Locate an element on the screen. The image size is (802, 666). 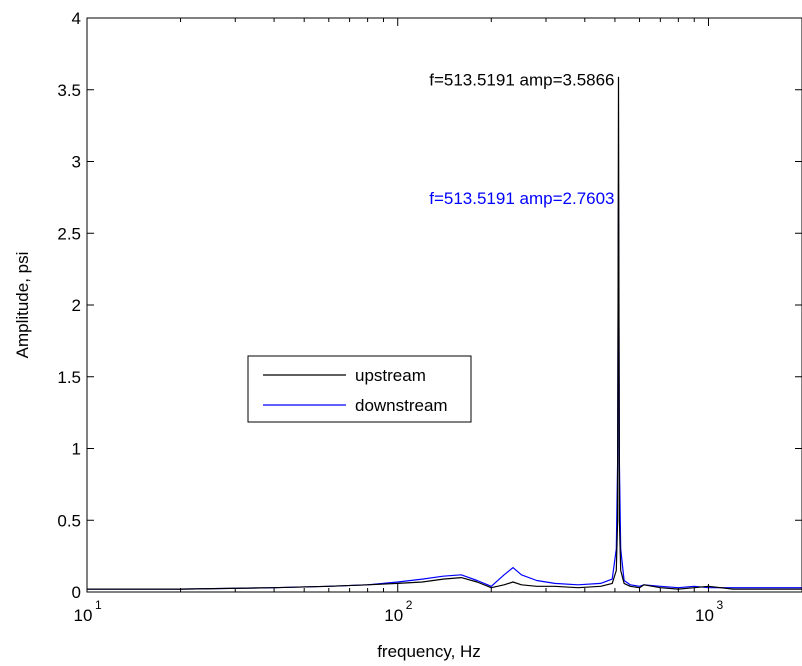
y-tick-label: 3.5 is located at coordinates (69, 90).